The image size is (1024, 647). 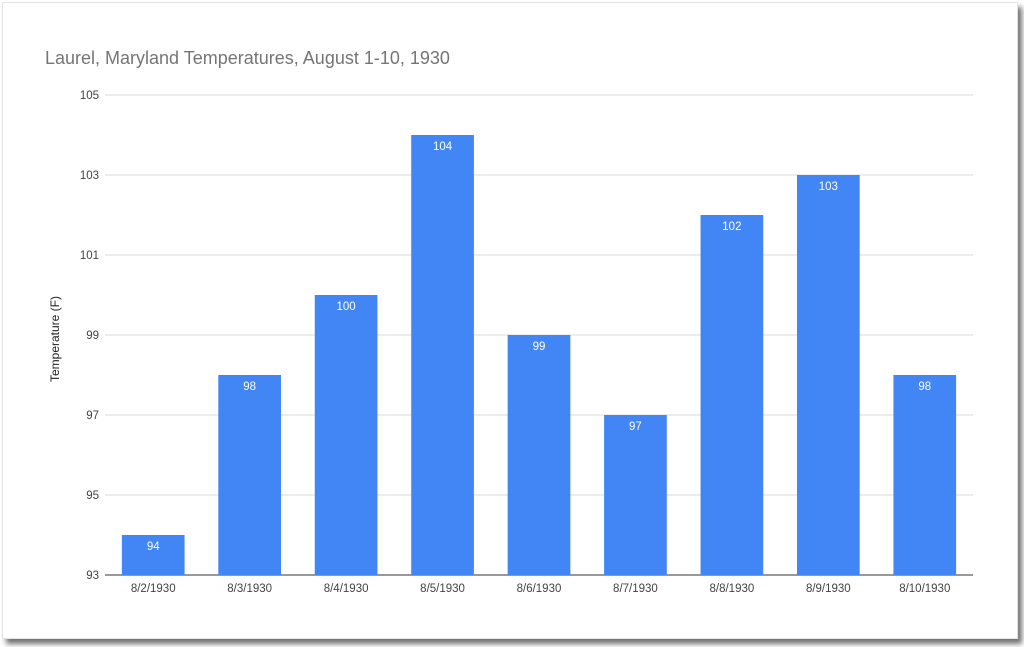 I want to click on x-tick-label: 8/9/1930, so click(x=828, y=589).